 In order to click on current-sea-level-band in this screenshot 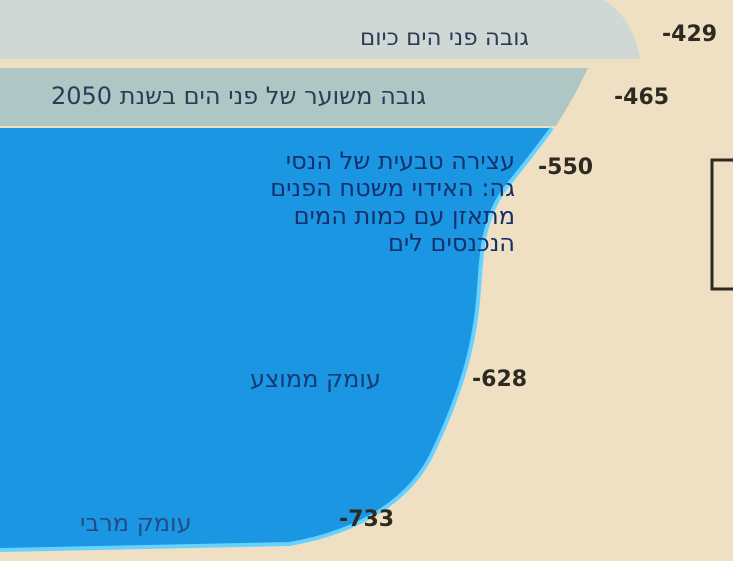, I will do `click(320, 29)`.